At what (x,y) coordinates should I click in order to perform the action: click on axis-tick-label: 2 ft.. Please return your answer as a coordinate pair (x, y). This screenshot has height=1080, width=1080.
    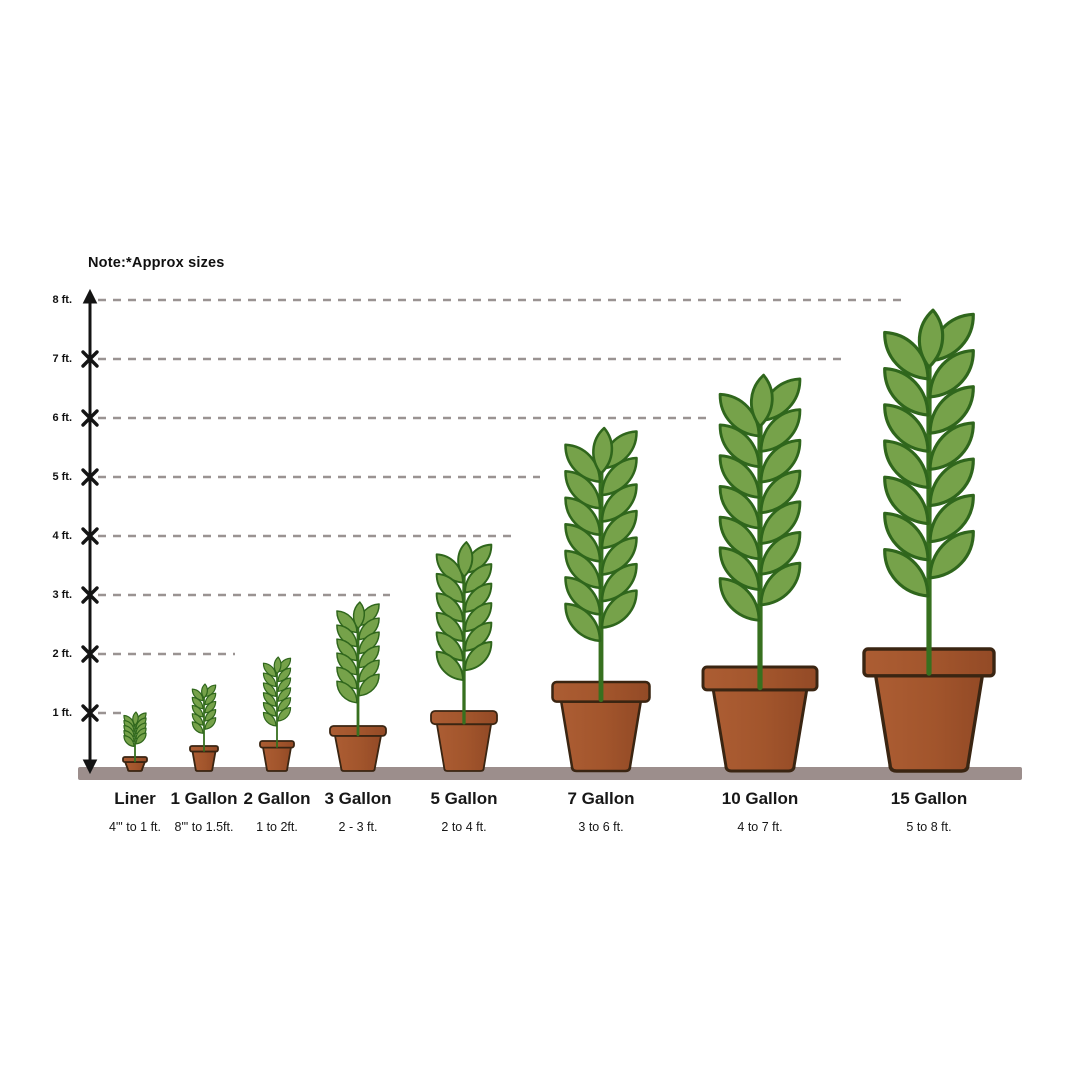
    Looking at the image, I should click on (62, 654).